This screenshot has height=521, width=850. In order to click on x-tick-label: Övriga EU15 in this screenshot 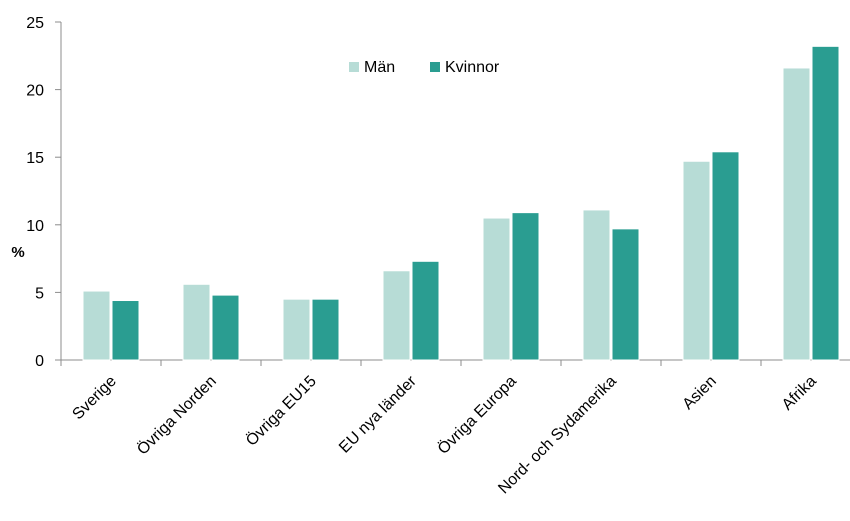, I will do `click(281, 411)`.